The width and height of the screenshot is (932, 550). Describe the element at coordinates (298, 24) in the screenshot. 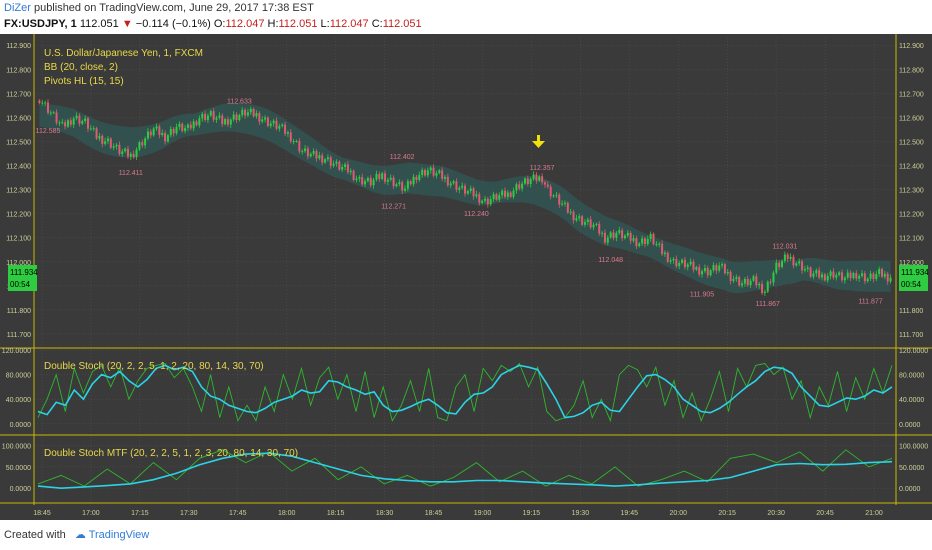

I see `high-value: 112.051` at that location.